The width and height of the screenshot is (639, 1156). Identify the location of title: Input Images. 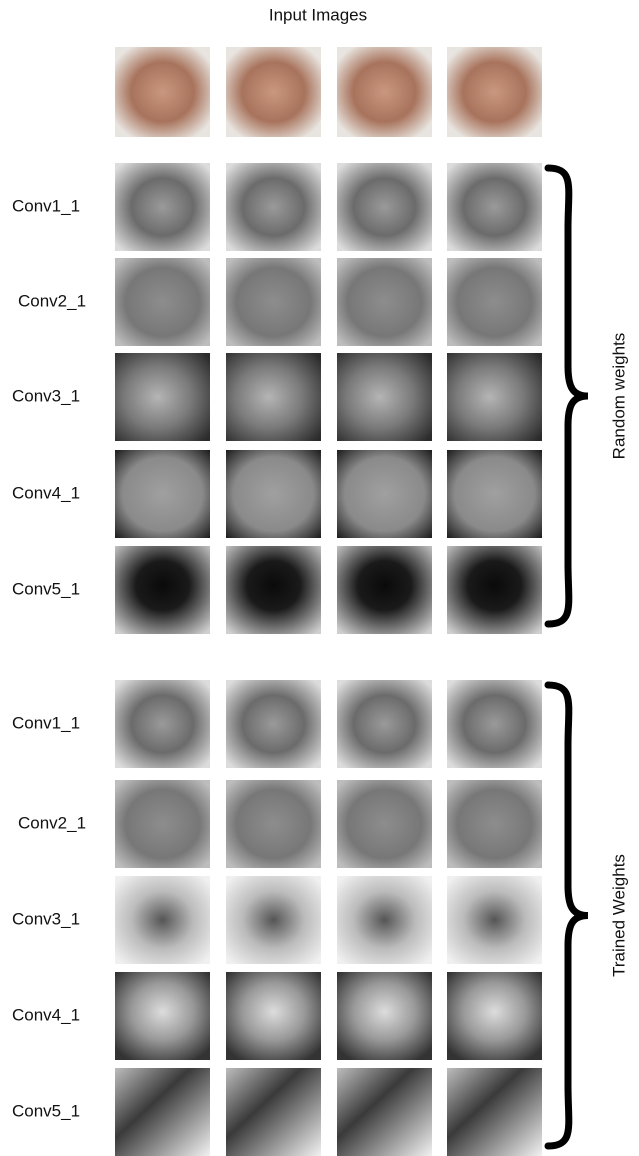
(318, 14).